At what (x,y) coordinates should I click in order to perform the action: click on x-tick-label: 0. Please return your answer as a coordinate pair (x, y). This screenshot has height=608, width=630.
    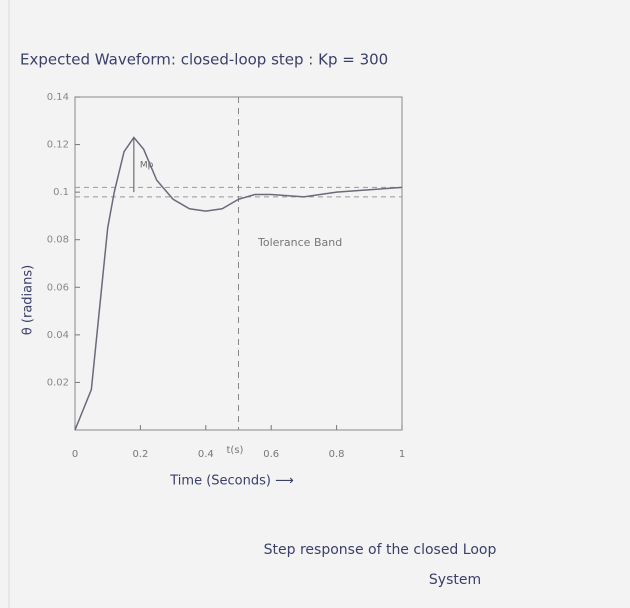
    Looking at the image, I should click on (75, 454).